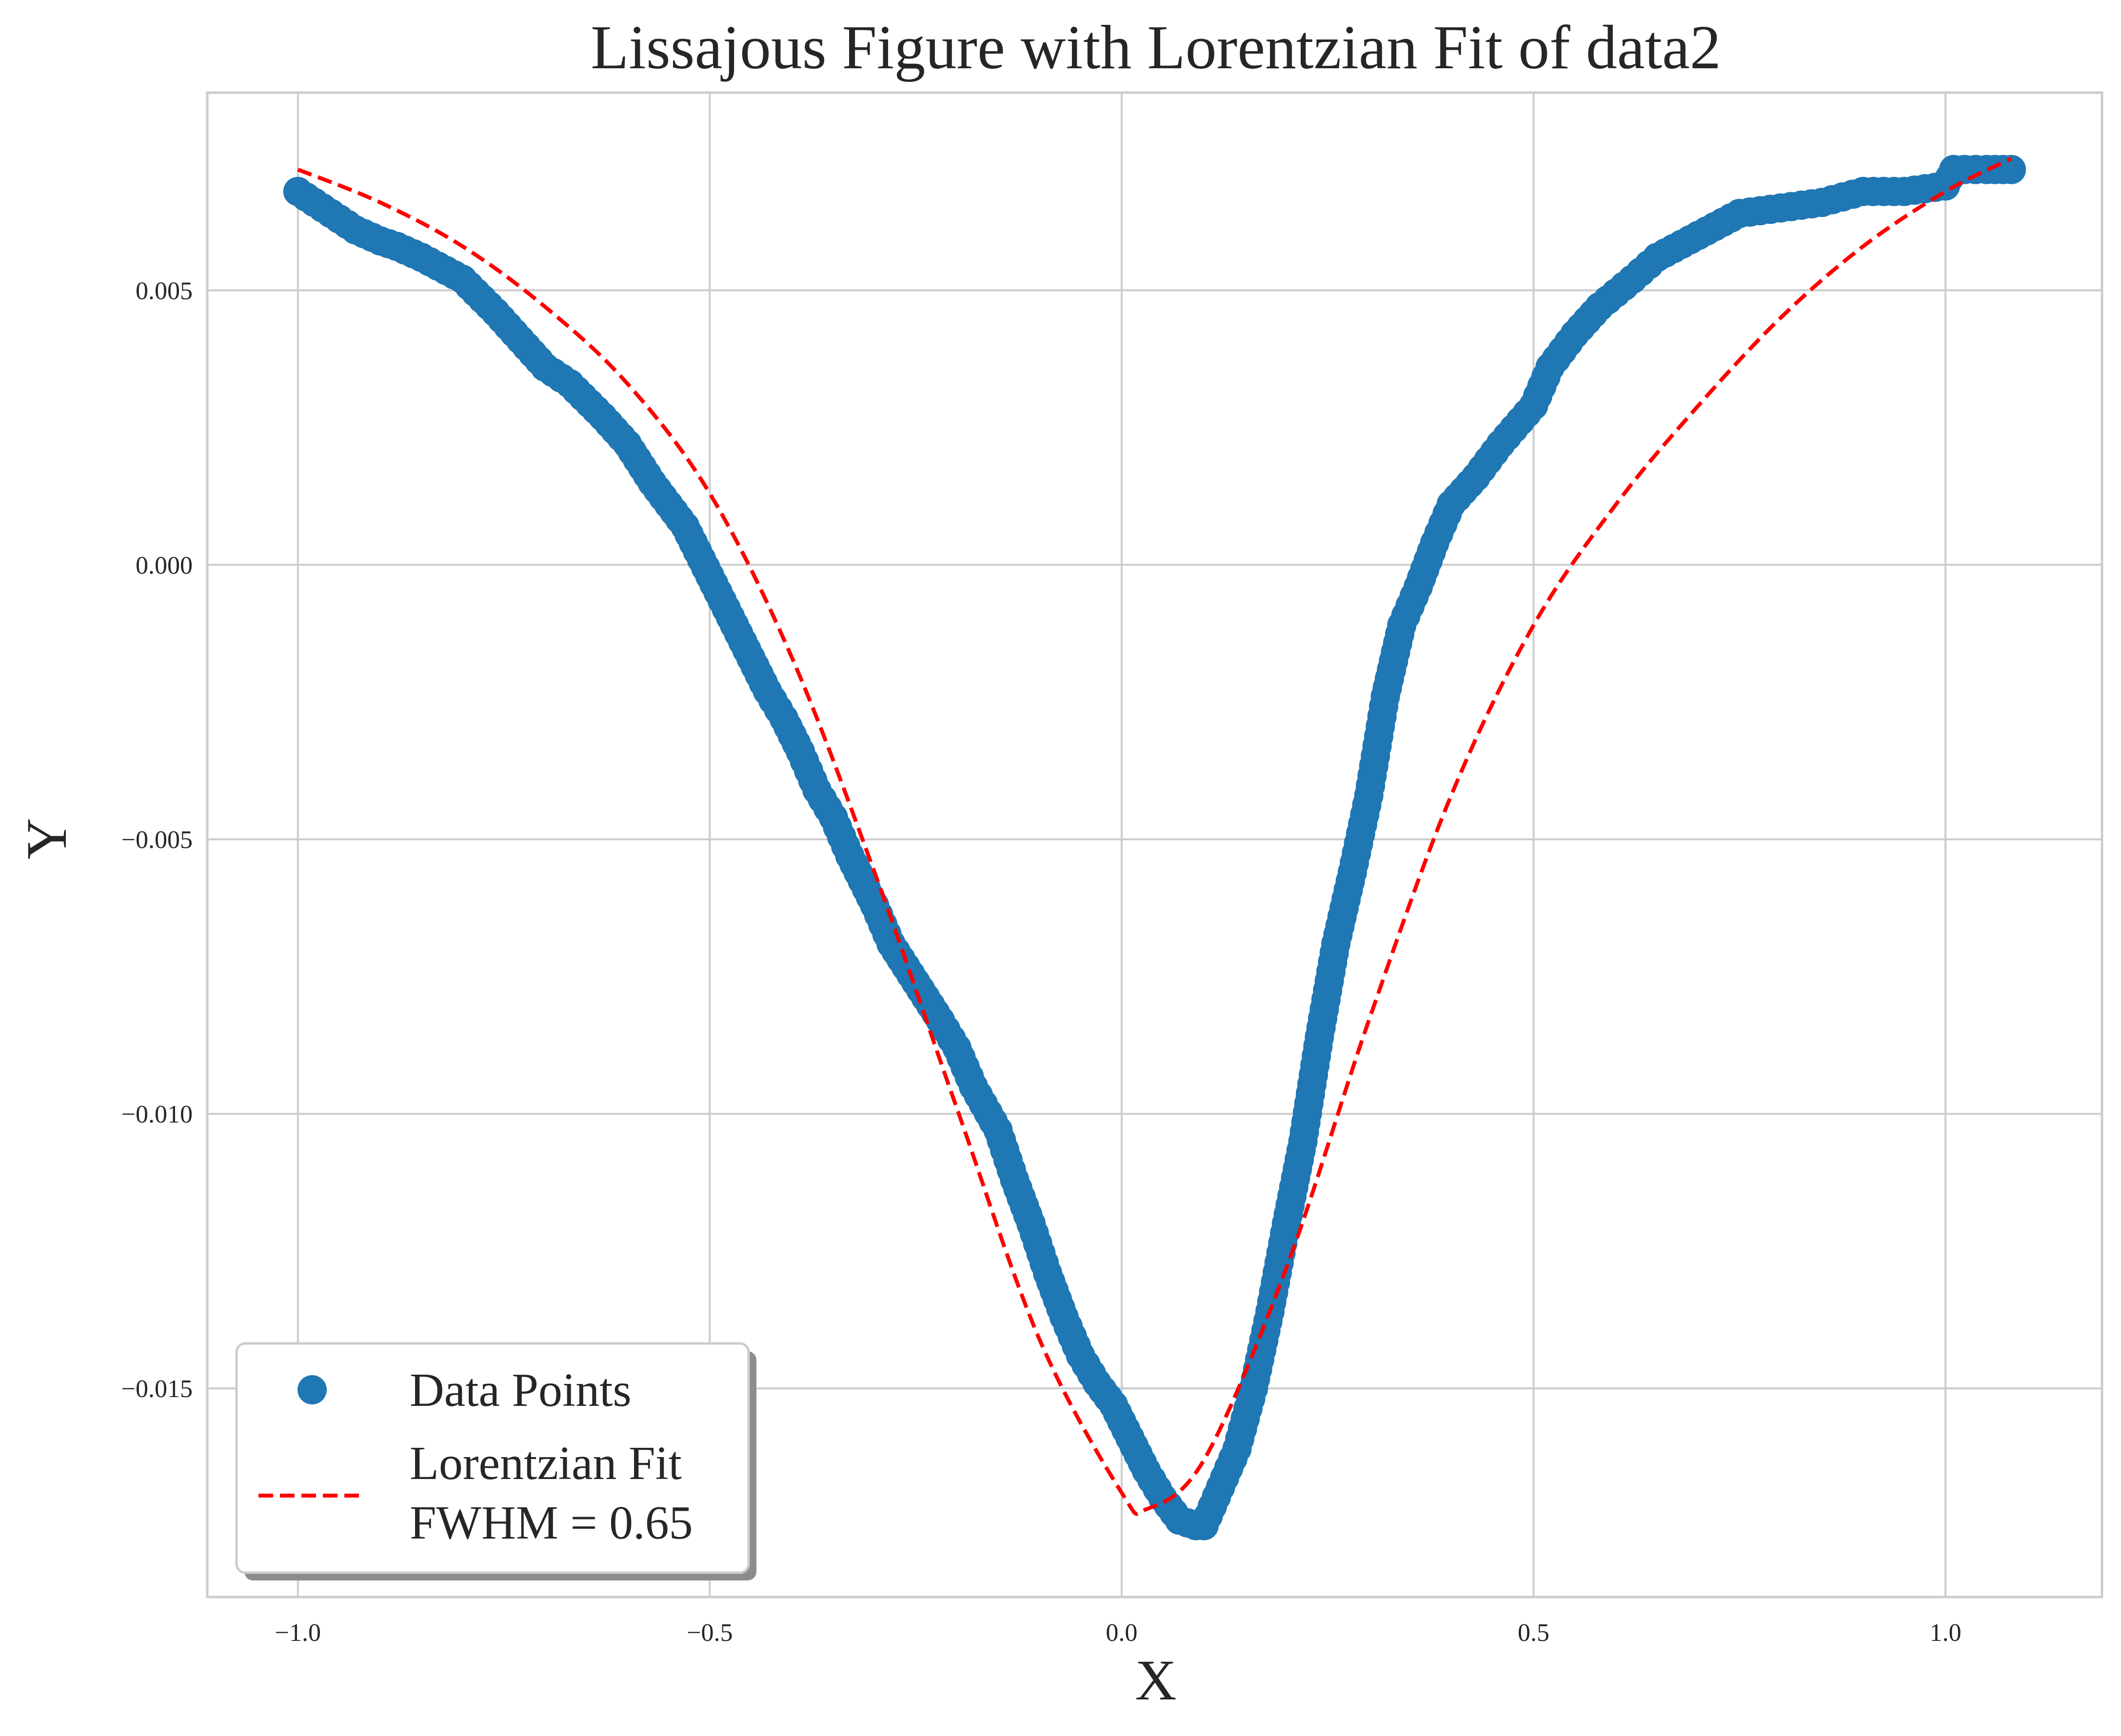 The width and height of the screenshot is (2121, 1736). I want to click on legend-marker-data-points, so click(312, 1389).